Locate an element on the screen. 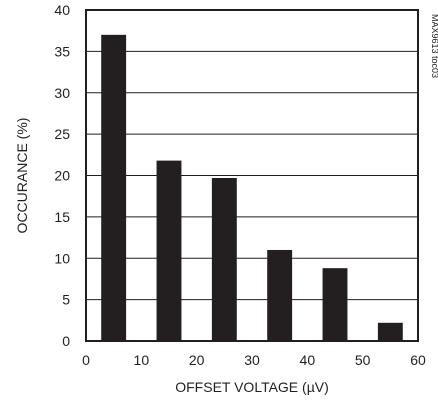 Image resolution: width=438 pixels, height=404 pixels. x-tick-label: 50 is located at coordinates (363, 360).